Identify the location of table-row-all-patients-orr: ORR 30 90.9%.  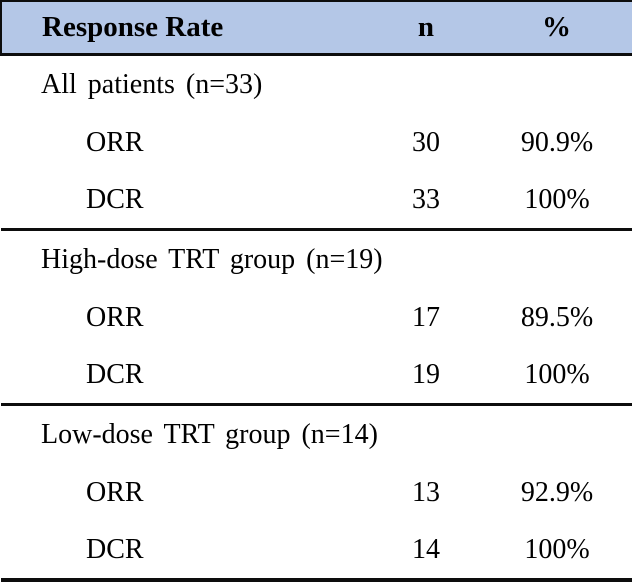
(316, 142).